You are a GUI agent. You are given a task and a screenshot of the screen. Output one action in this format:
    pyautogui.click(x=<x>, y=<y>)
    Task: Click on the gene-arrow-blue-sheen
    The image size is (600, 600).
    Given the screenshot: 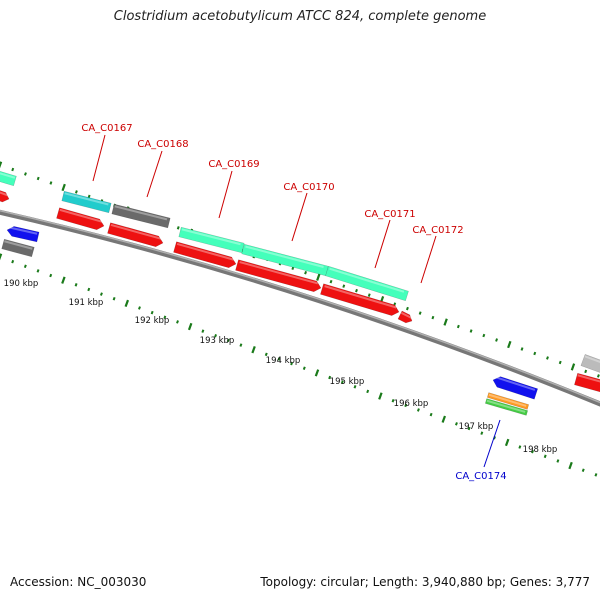 What is the action you would take?
    pyautogui.click(x=515, y=383)
    